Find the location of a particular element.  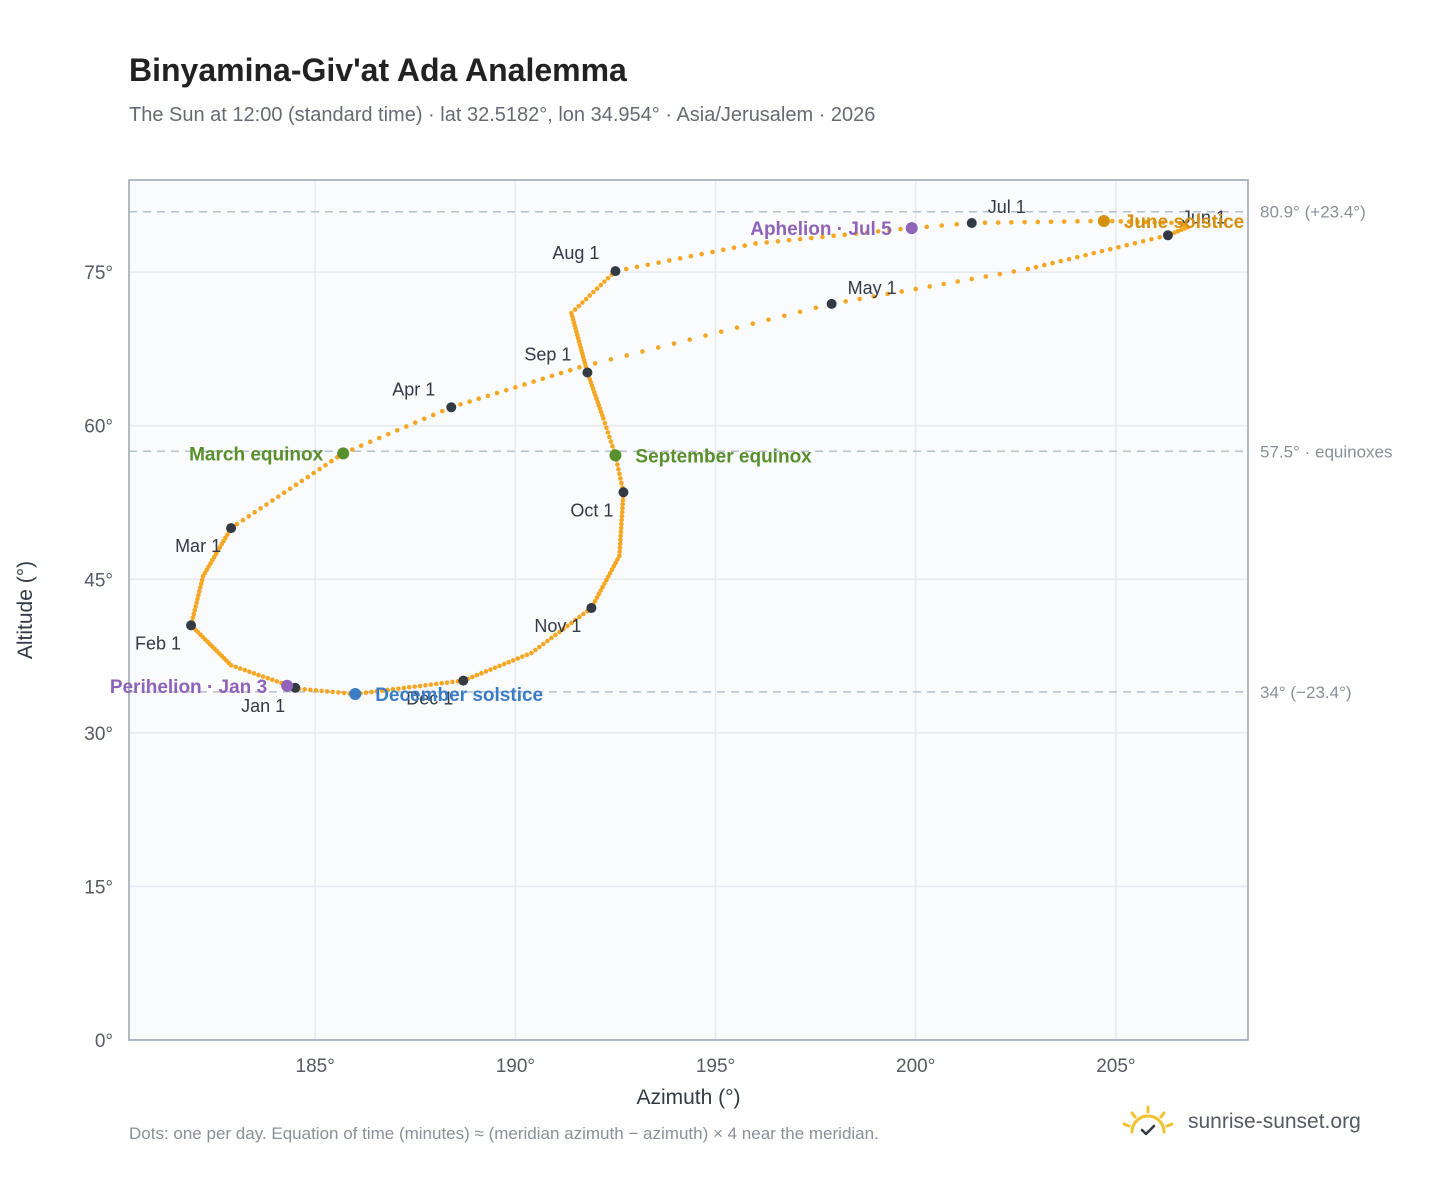

reference-line-label: 80.9° (+23.4°) is located at coordinates (1313, 212).